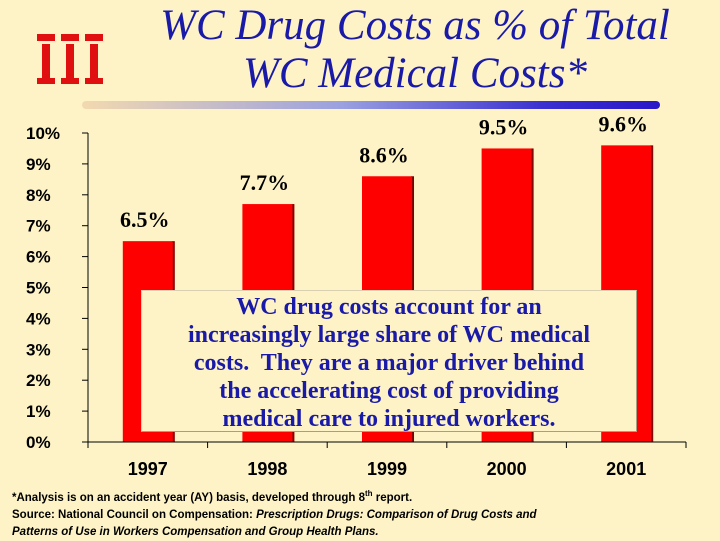 Image resolution: width=720 pixels, height=541 pixels. I want to click on y-tick-label: 10%, so click(43, 133).